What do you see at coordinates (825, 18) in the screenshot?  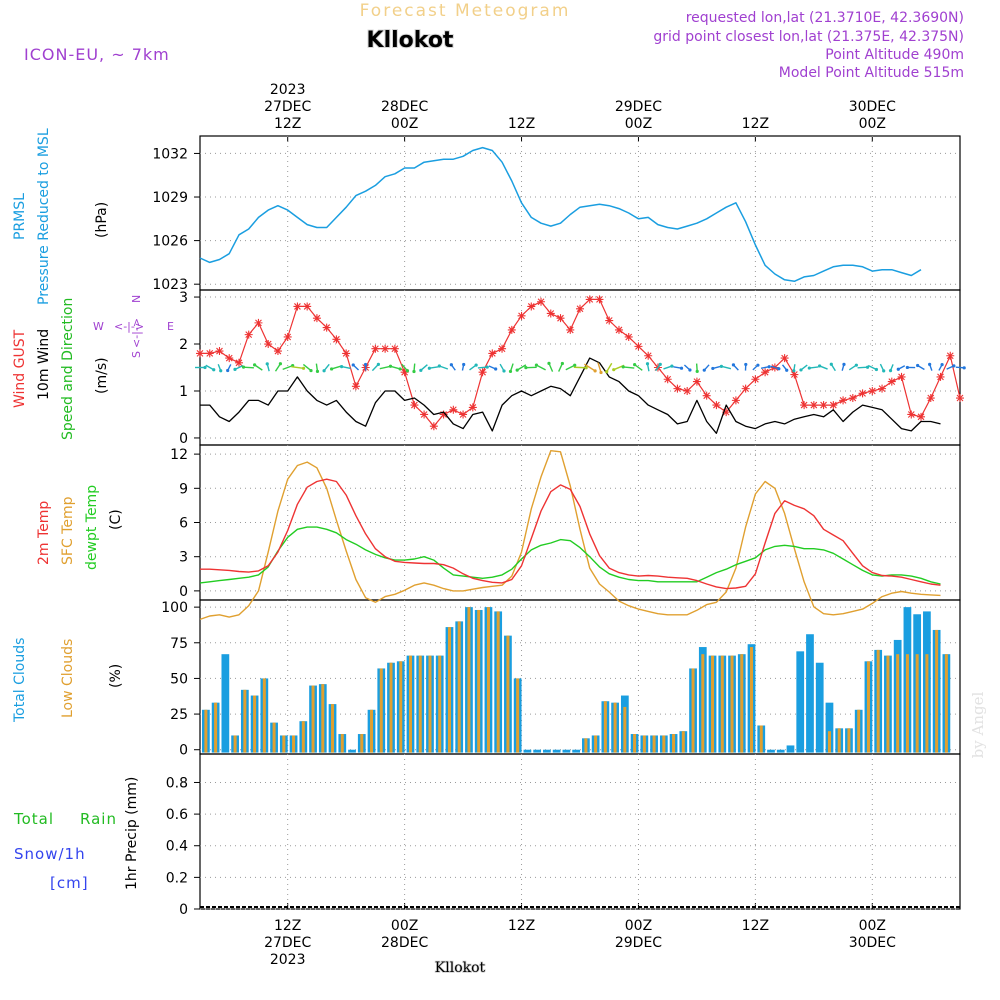 I see `requested-coords: requested lon,lat (21.3710E, 42.3690N)` at bounding box center [825, 18].